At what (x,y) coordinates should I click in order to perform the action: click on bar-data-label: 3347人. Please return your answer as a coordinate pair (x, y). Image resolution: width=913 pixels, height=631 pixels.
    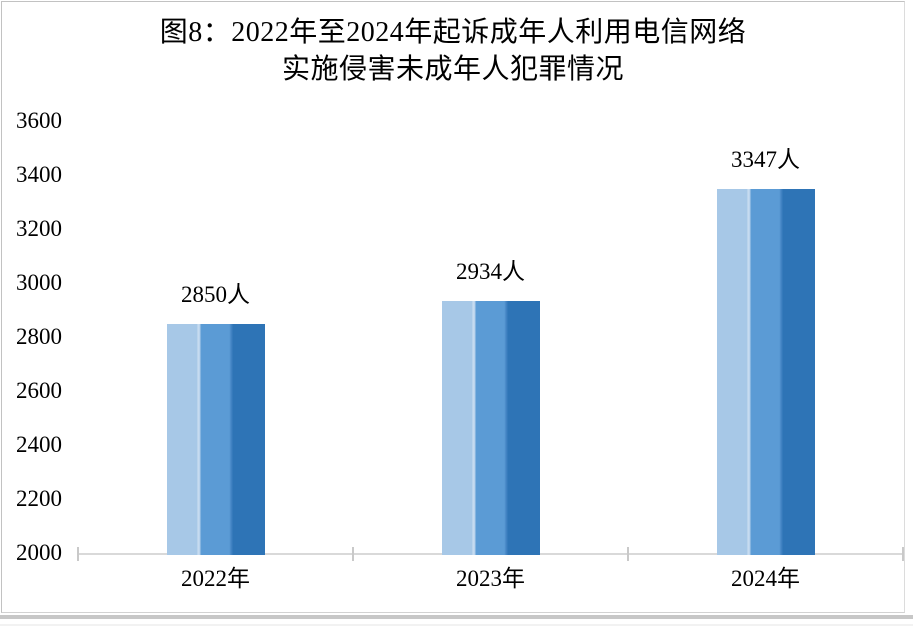
    Looking at the image, I should click on (765, 160).